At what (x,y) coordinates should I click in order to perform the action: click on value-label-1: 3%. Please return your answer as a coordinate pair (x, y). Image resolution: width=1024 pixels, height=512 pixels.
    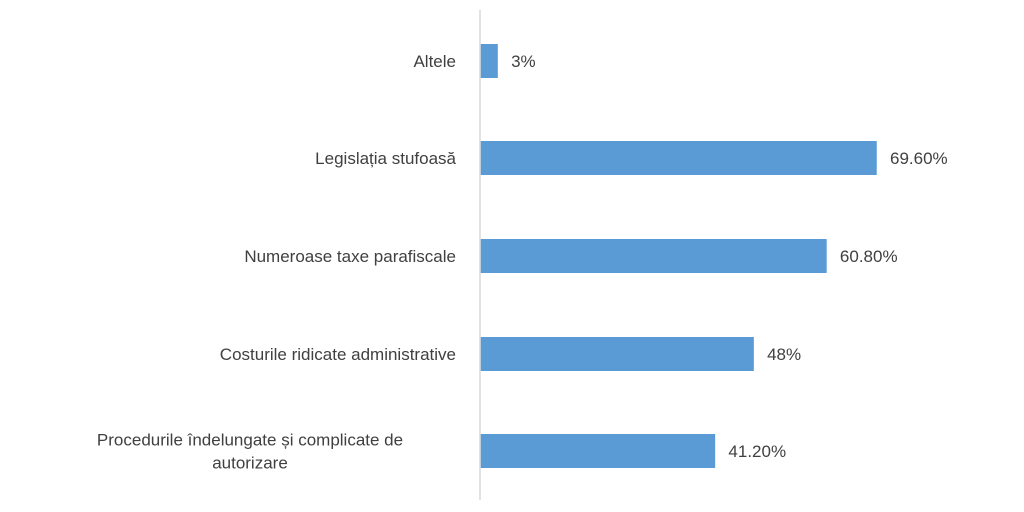
    Looking at the image, I should click on (523, 61).